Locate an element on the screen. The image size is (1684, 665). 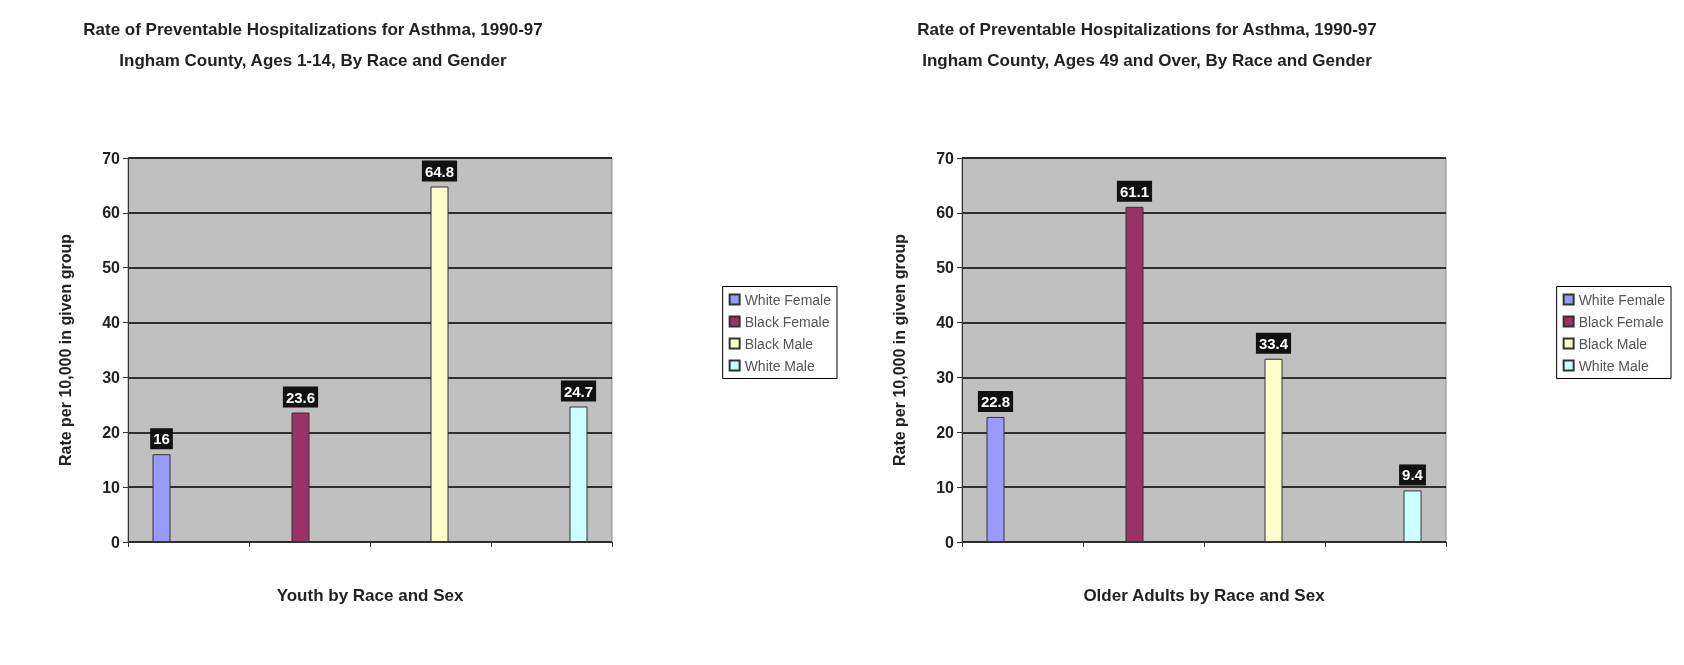
chart-subtitle: Ingham County, Ages 1-14, By Race and Gender is located at coordinates (313, 60).